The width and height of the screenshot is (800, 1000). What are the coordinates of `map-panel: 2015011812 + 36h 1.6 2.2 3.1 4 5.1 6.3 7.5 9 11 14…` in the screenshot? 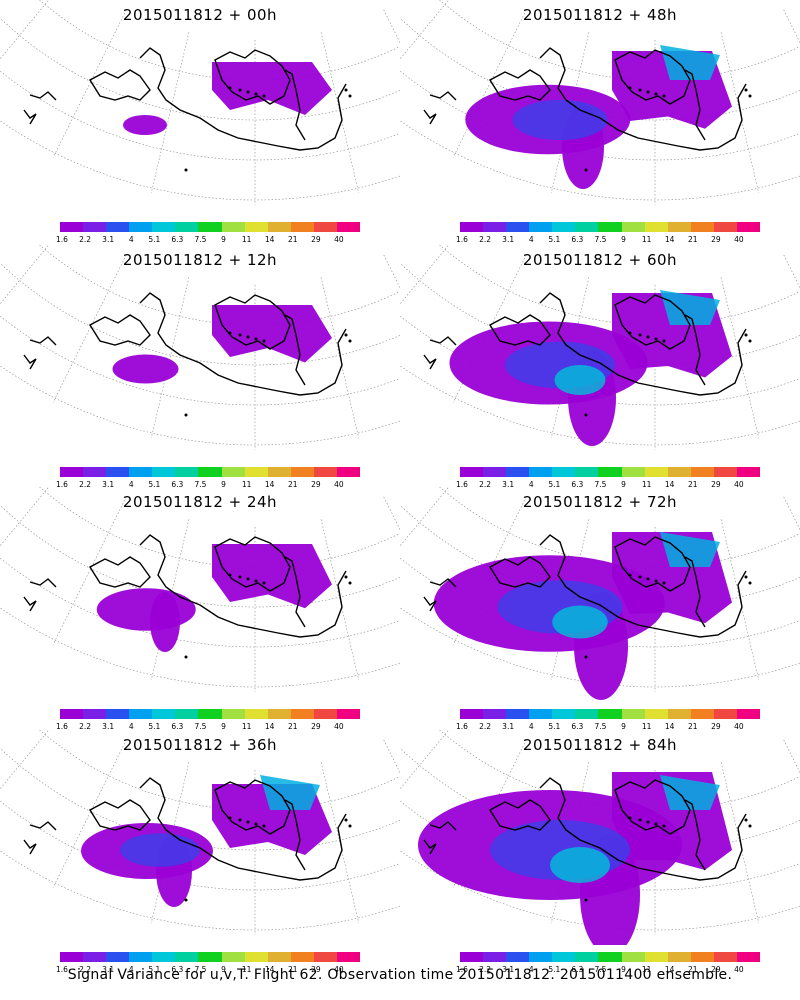 It's located at (200, 852).